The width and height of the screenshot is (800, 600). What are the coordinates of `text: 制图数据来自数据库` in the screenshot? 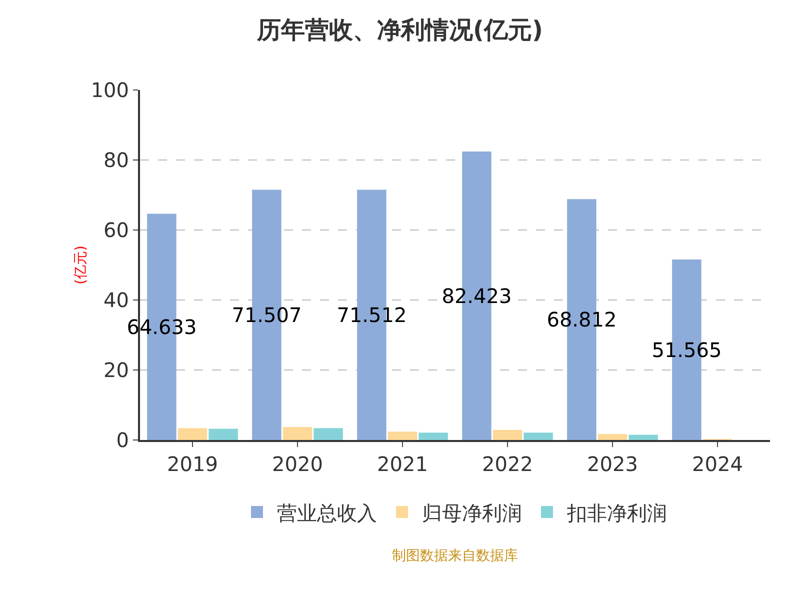 It's located at (455, 556).